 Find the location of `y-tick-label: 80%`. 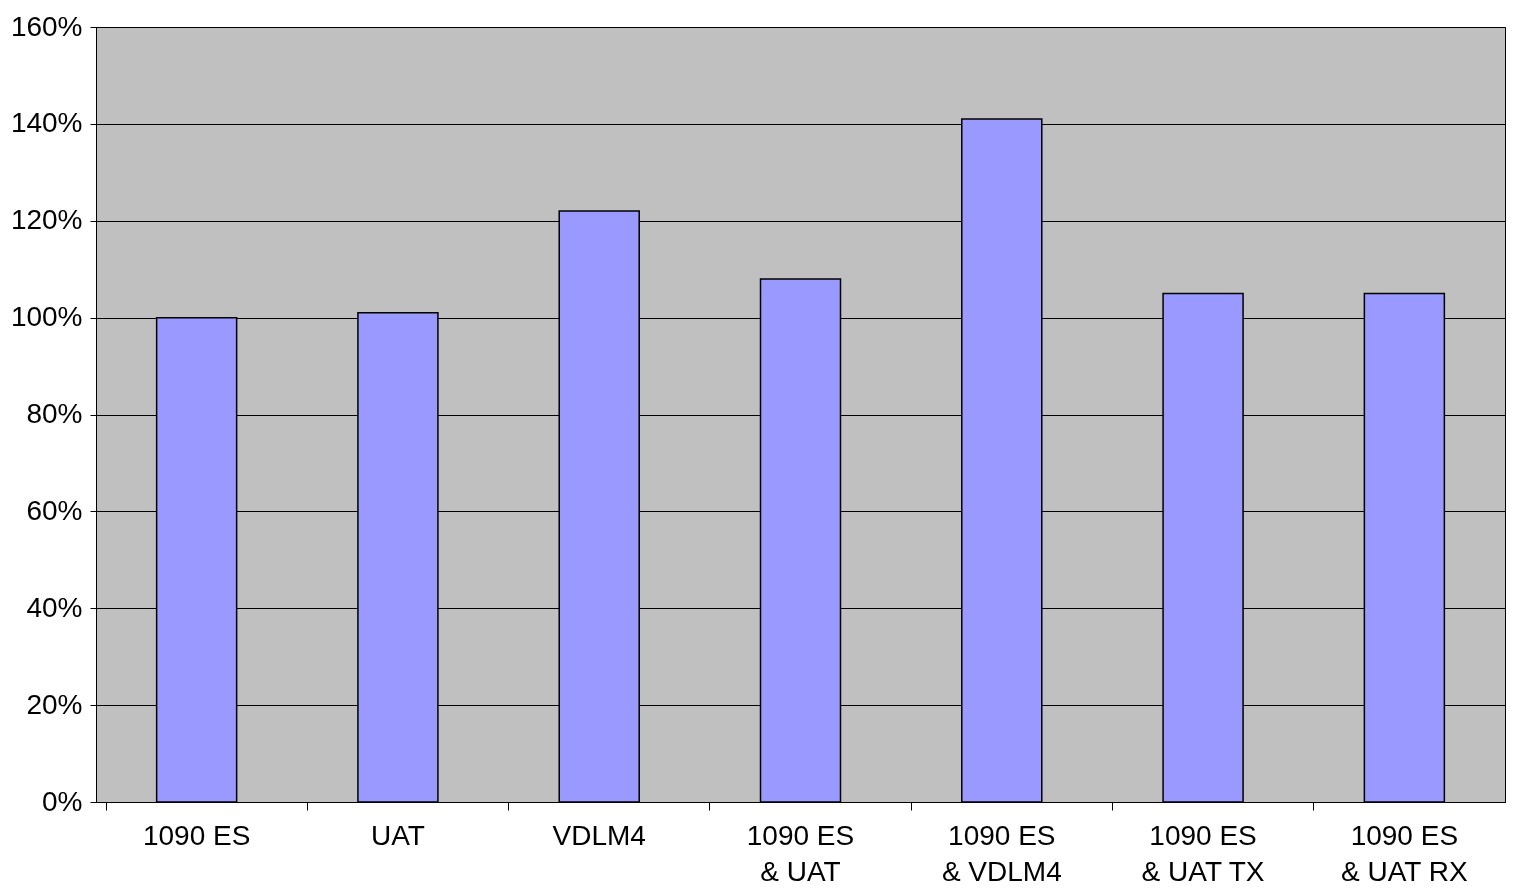

y-tick-label: 80% is located at coordinates (54, 413).